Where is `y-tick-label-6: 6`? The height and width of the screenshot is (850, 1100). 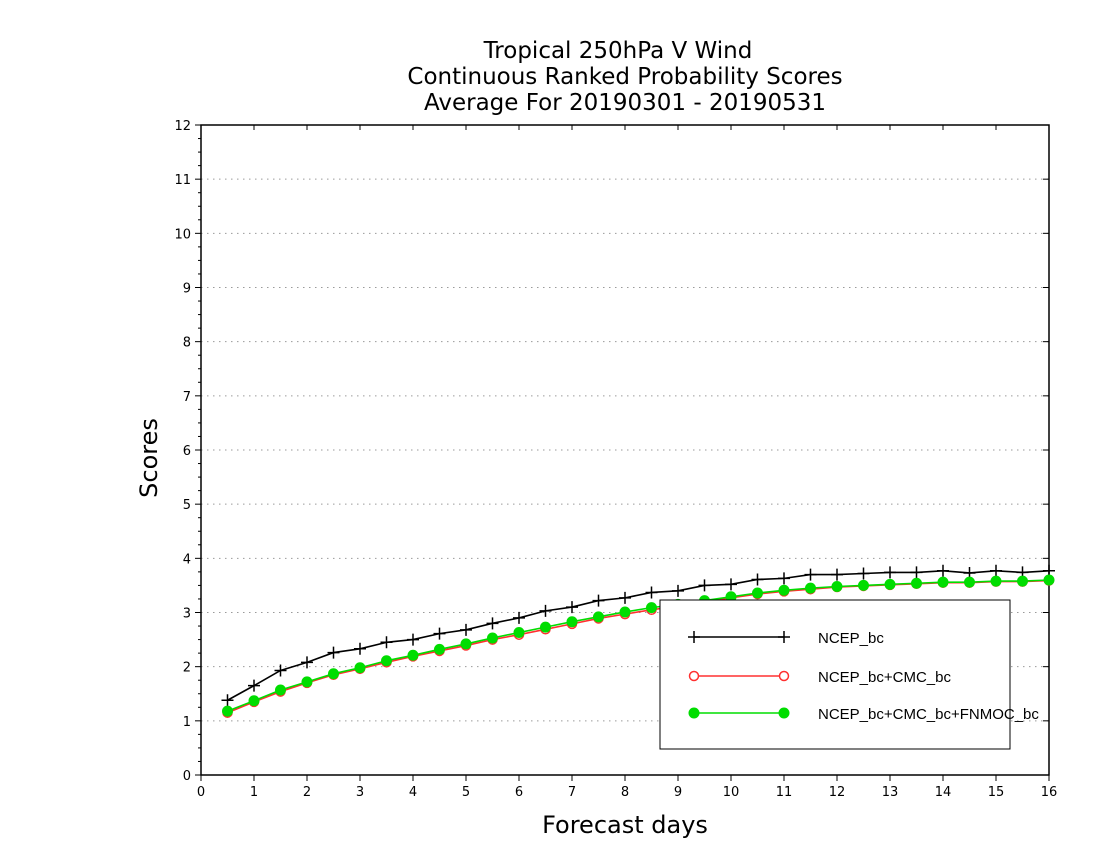
y-tick-label-6: 6 is located at coordinates (187, 451).